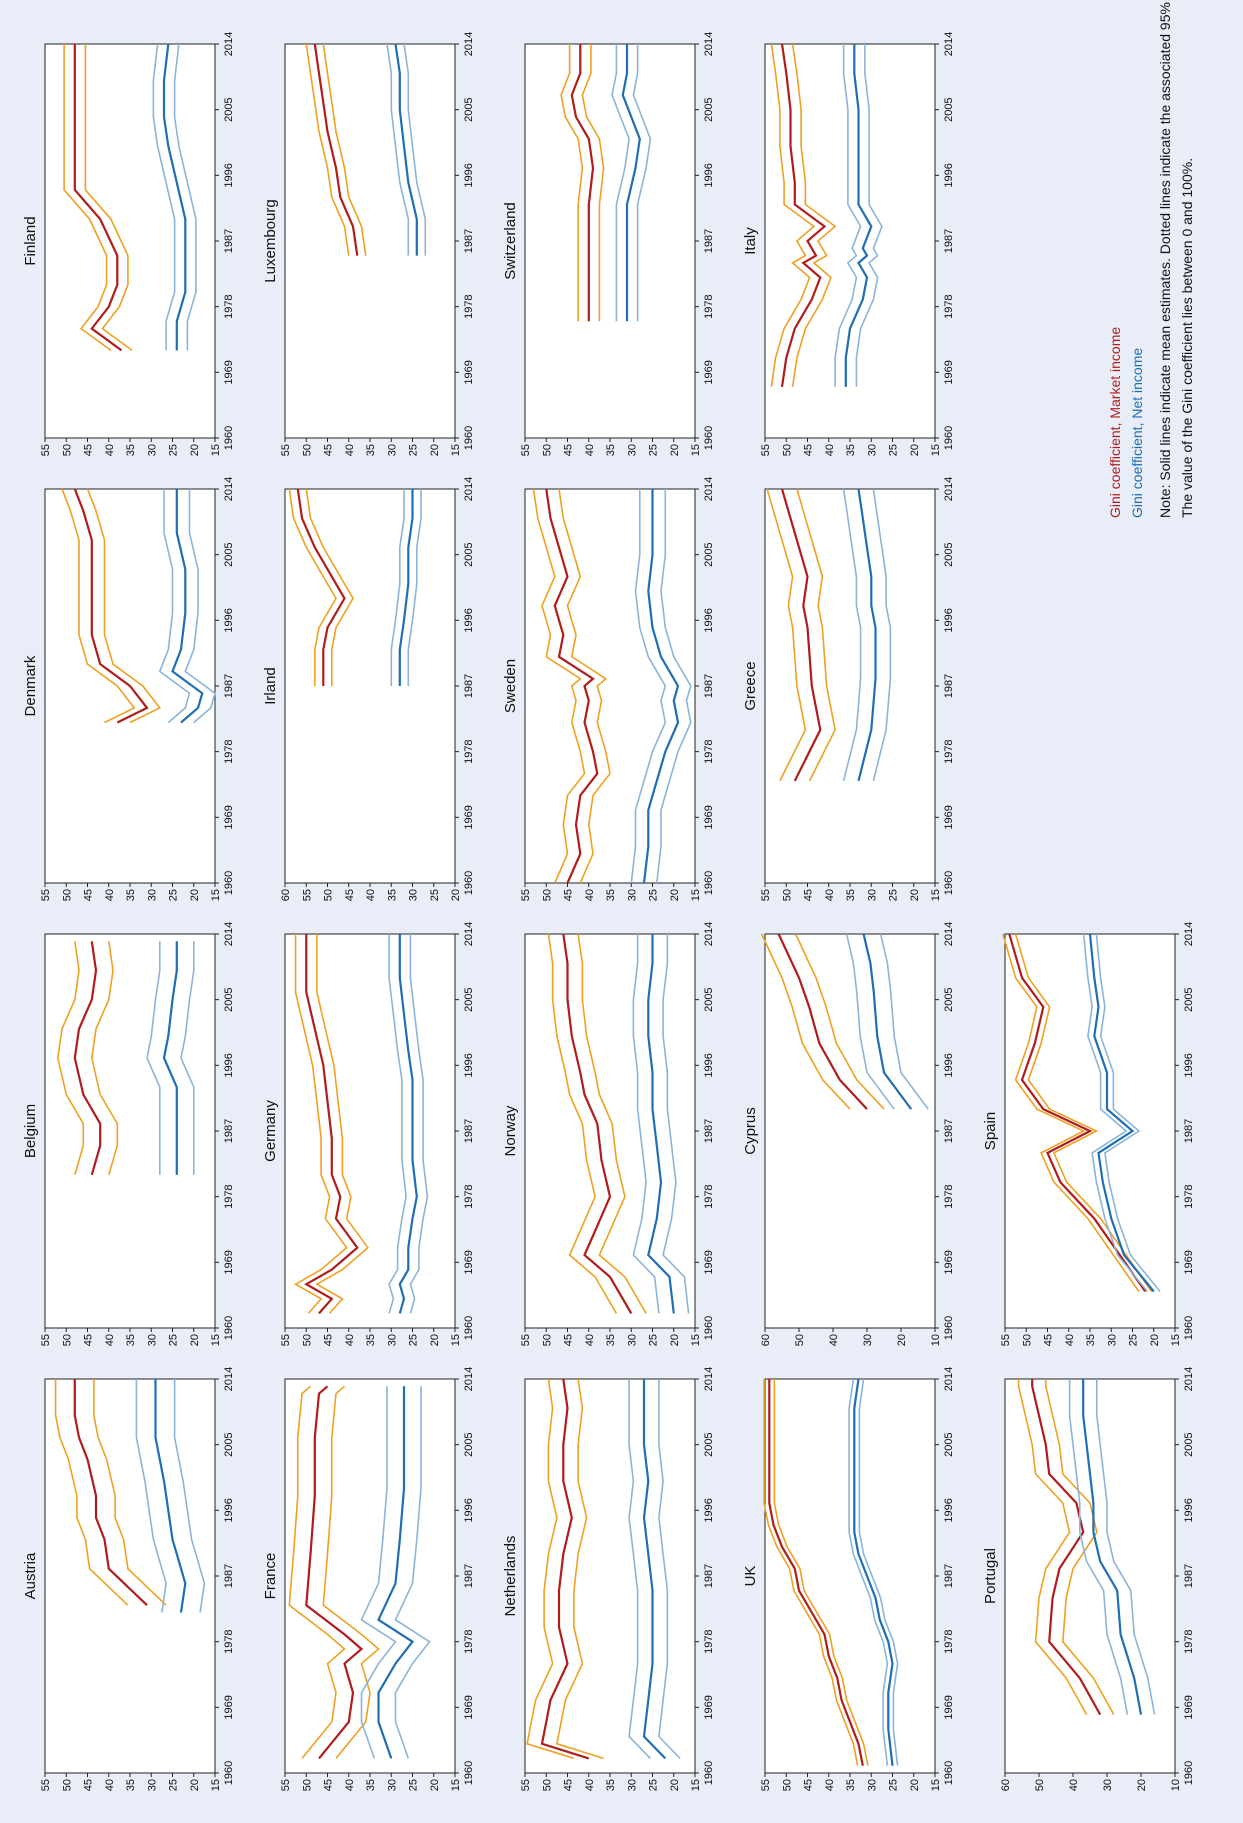 This screenshot has height=1823, width=1243. Describe the element at coordinates (990, 1131) in the screenshot. I see `panel-title: Spain` at that location.